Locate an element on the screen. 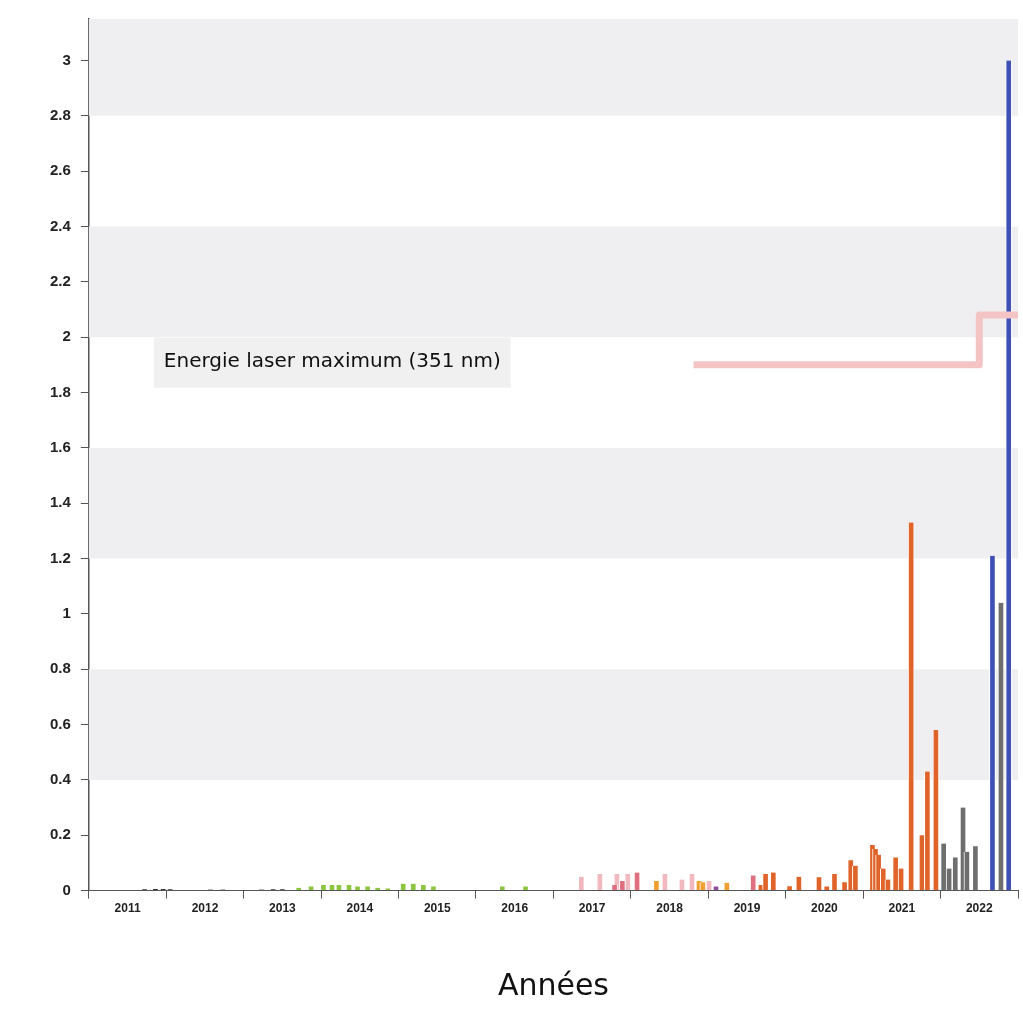 The width and height of the screenshot is (1023, 1009). x-tick-label: 2012 is located at coordinates (205, 908).